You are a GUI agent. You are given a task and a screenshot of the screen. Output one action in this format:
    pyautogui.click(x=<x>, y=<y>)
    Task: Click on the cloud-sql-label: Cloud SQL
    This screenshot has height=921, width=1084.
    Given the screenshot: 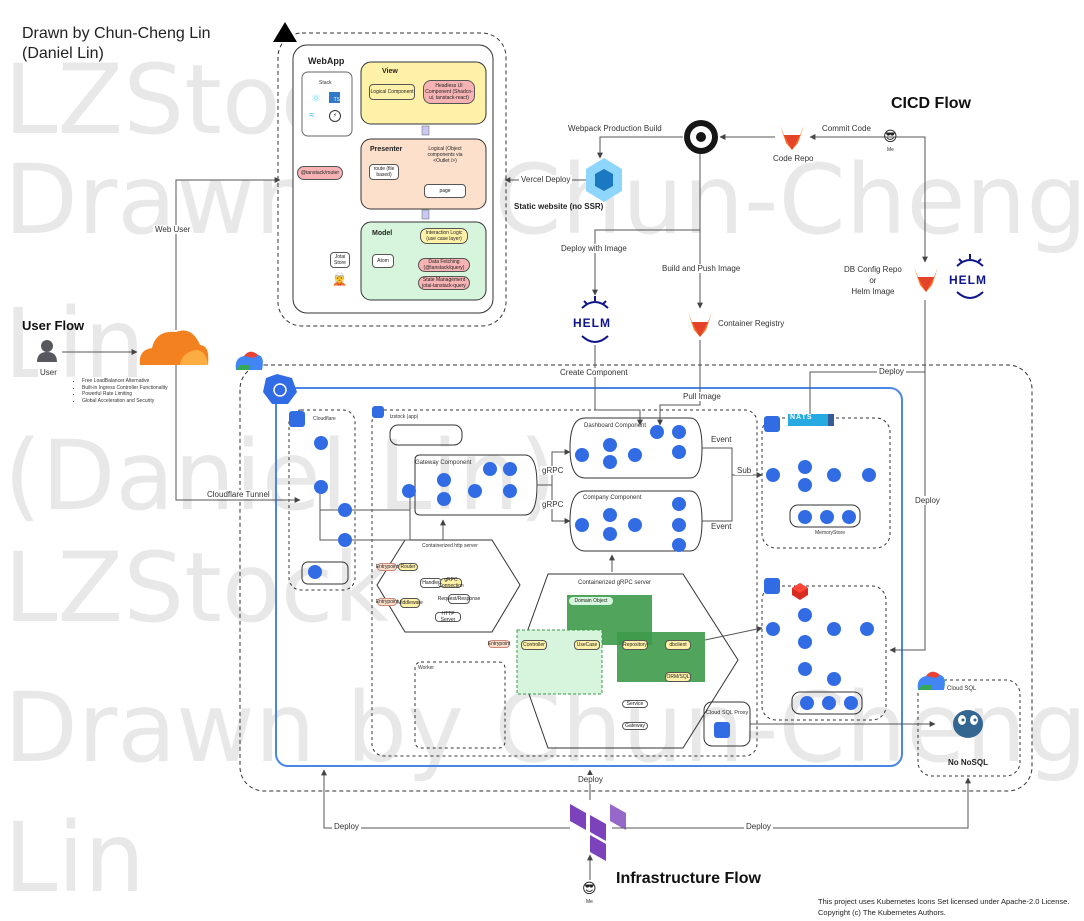 What is the action you would take?
    pyautogui.click(x=962, y=689)
    